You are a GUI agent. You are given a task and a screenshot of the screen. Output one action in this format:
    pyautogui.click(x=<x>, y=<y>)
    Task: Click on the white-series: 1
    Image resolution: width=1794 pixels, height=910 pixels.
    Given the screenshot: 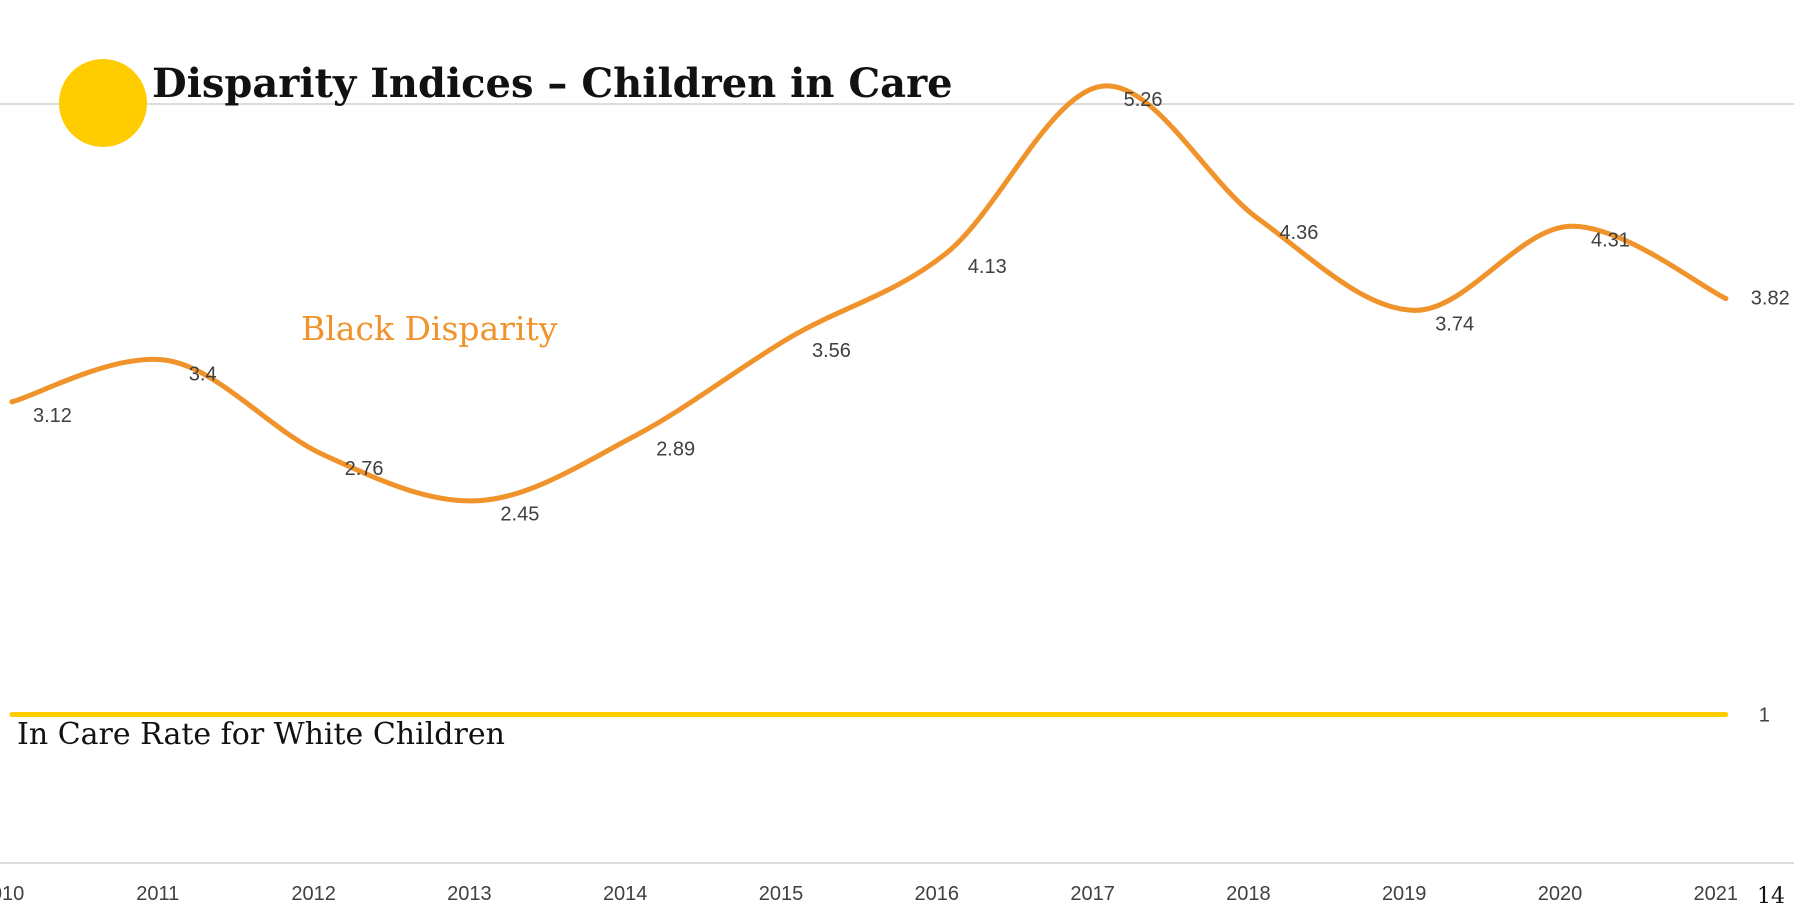 What is the action you would take?
    pyautogui.click(x=889, y=716)
    